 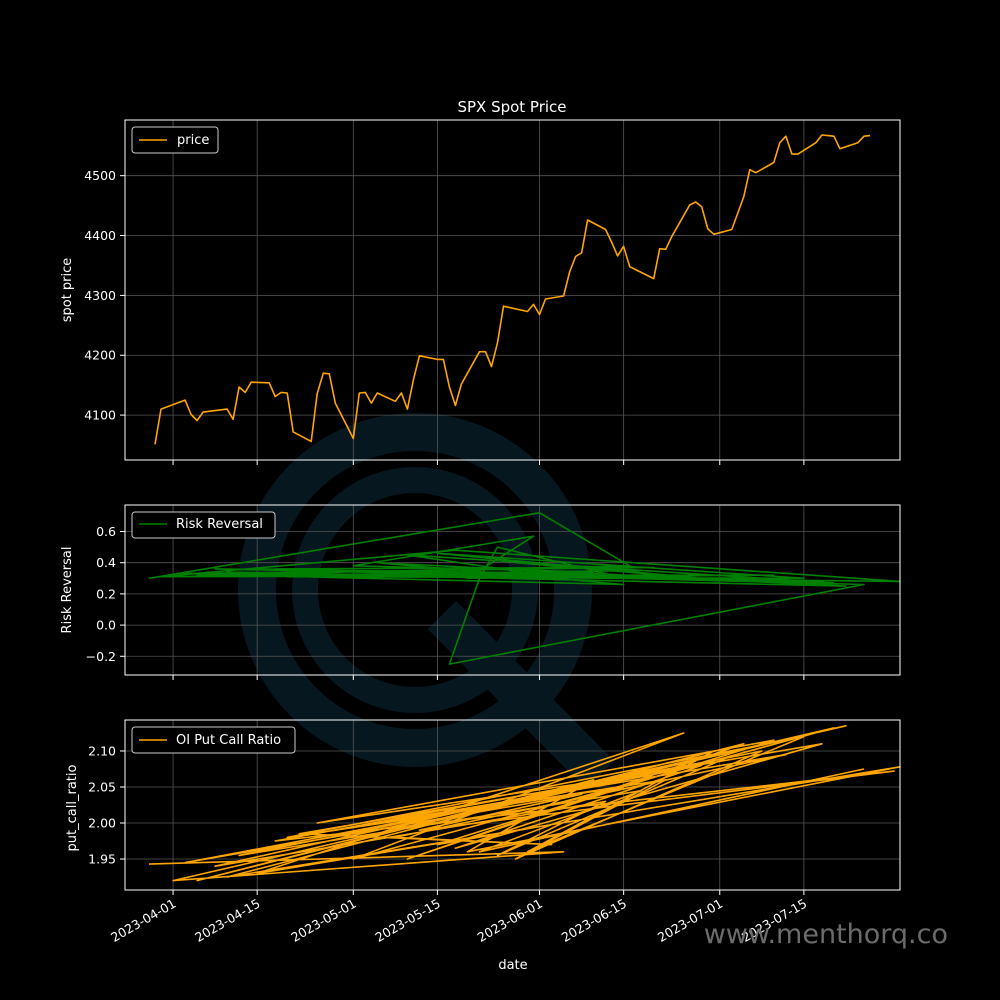 What do you see at coordinates (594, 920) in the screenshot?
I see `x-tick-label: 2023-06-15` at bounding box center [594, 920].